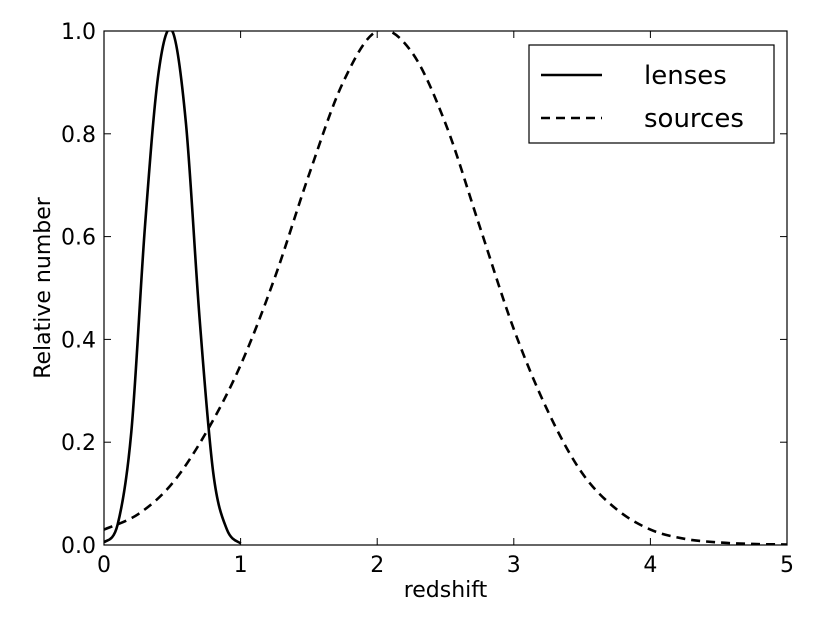  Describe the element at coordinates (446, 590) in the screenshot. I see `x-axis-label: redshift` at that location.